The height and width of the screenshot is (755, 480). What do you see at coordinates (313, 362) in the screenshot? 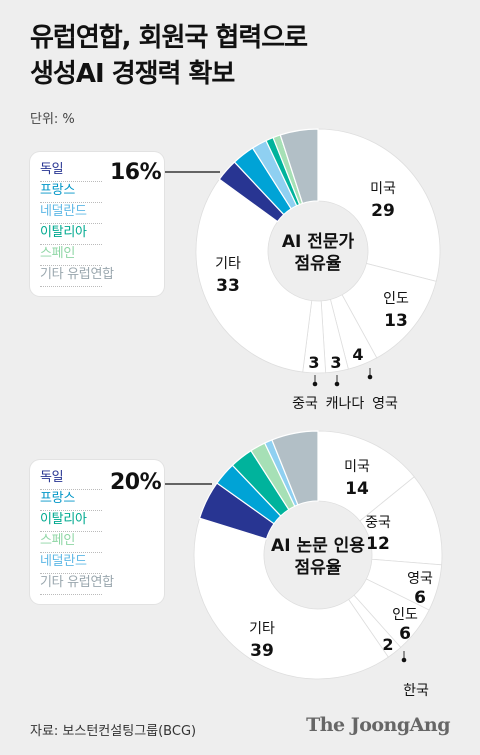
I see `value-label-0-중국: 3` at bounding box center [313, 362].